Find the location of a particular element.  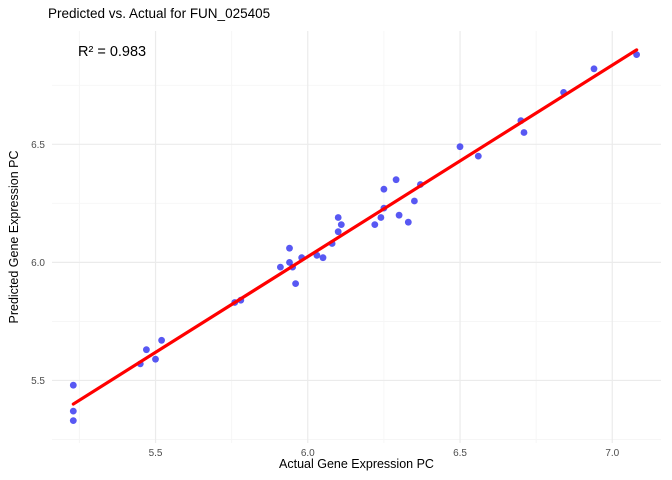

y-tick-label: 5.5 is located at coordinates (38, 381).